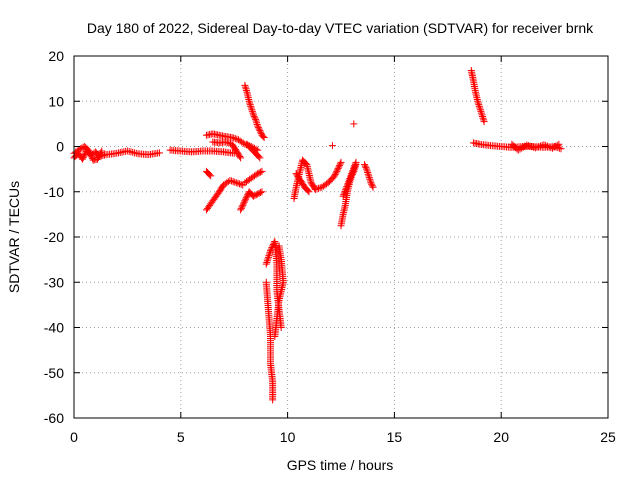  I want to click on x-tick-label: 25, so click(608, 437).